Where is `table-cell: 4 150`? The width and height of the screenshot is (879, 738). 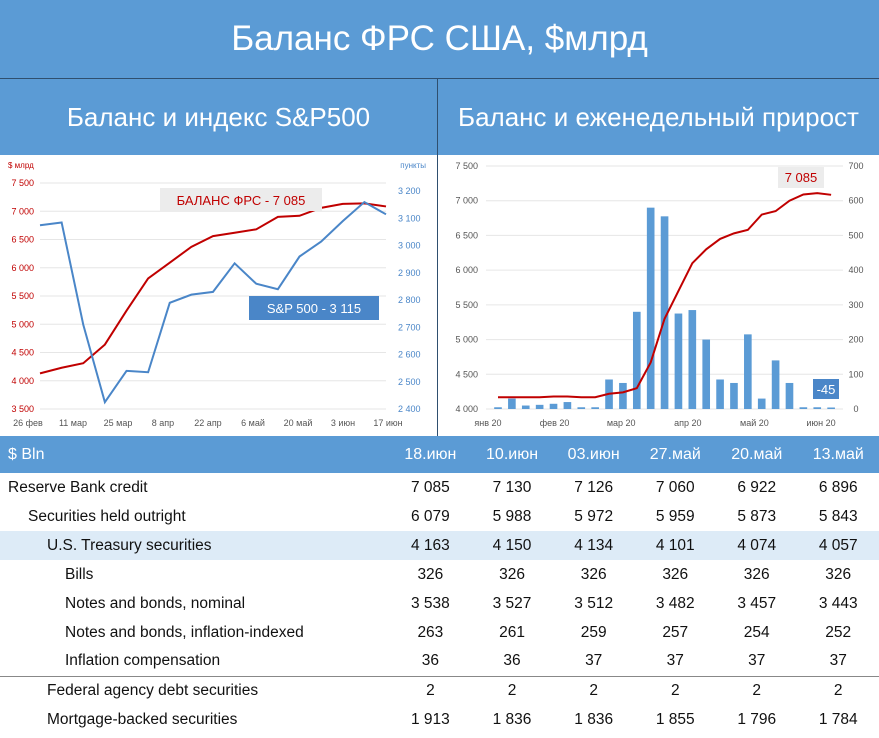 table-cell: 4 150 is located at coordinates (512, 545).